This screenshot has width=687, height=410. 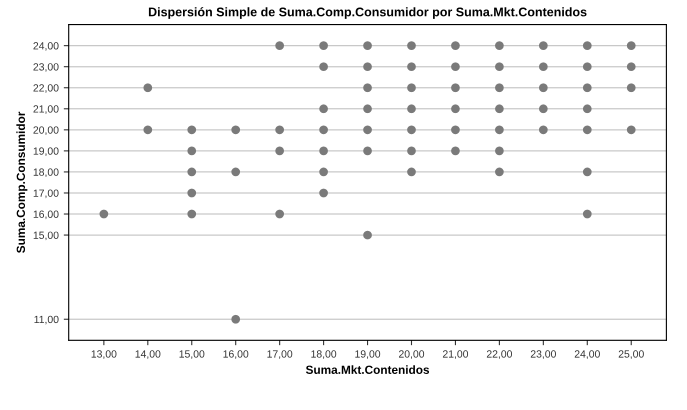 What do you see at coordinates (587, 354) in the screenshot?
I see `x-tick-label: 24,00` at bounding box center [587, 354].